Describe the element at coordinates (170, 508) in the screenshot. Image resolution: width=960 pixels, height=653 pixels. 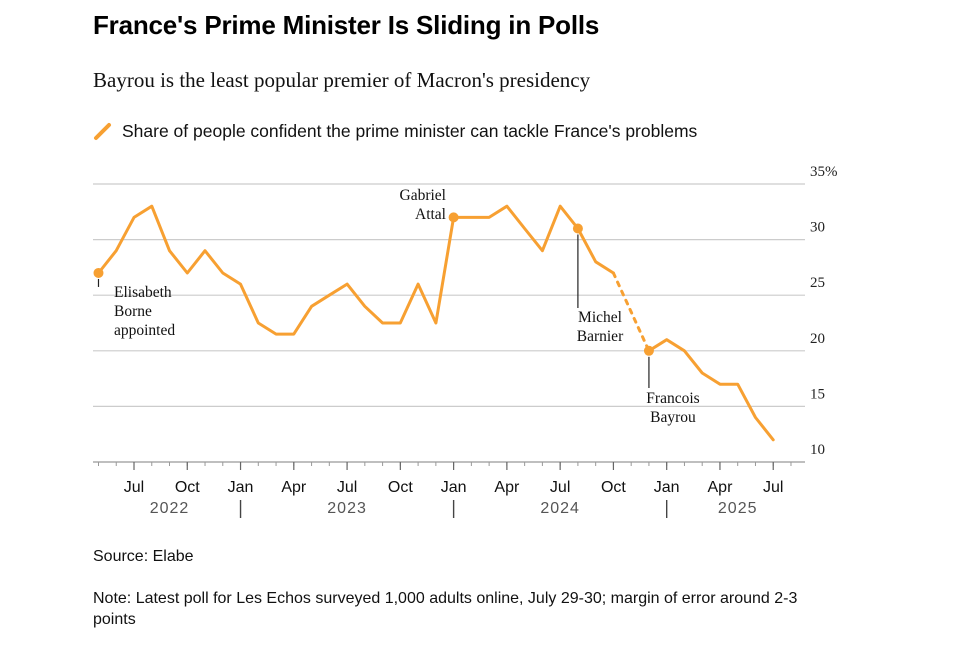
I see `year-label: 2022` at that location.